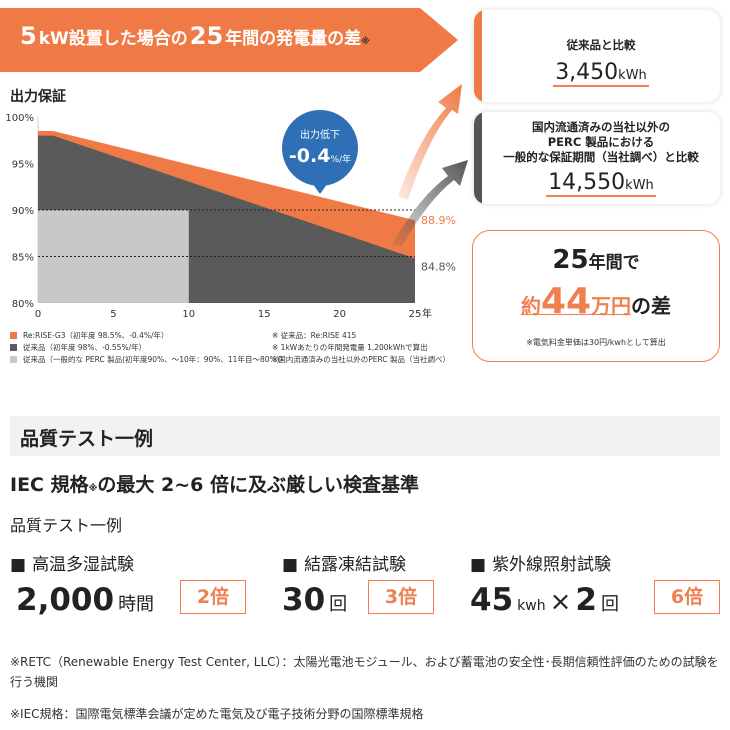  What do you see at coordinates (596, 301) in the screenshot?
I see `bubble-amount: 約44万円の差` at bounding box center [596, 301].